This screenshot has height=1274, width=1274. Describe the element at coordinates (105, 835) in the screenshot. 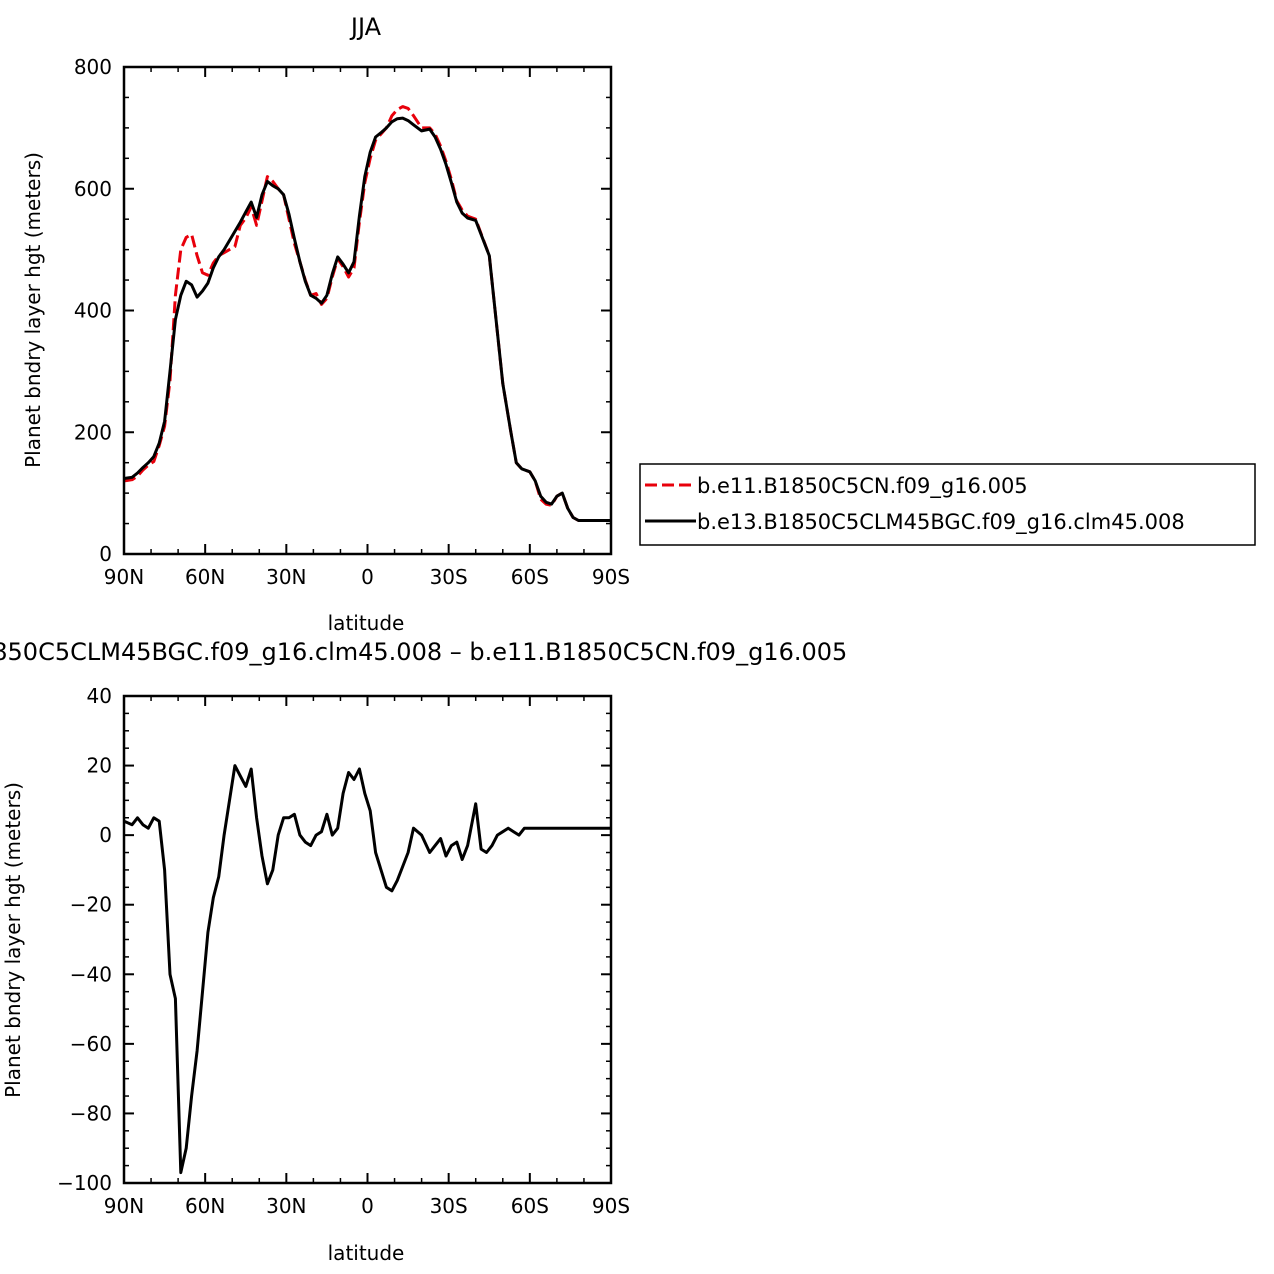

I see `bottom-y-tick-label: 0` at that location.